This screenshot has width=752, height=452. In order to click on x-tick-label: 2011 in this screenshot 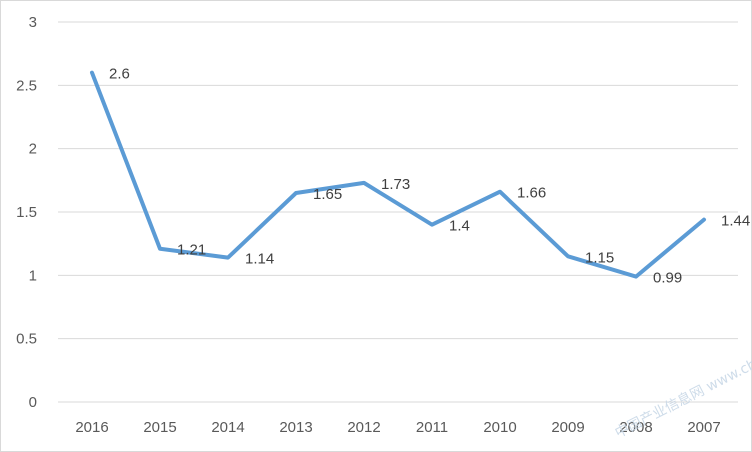, I will do `click(432, 427)`.